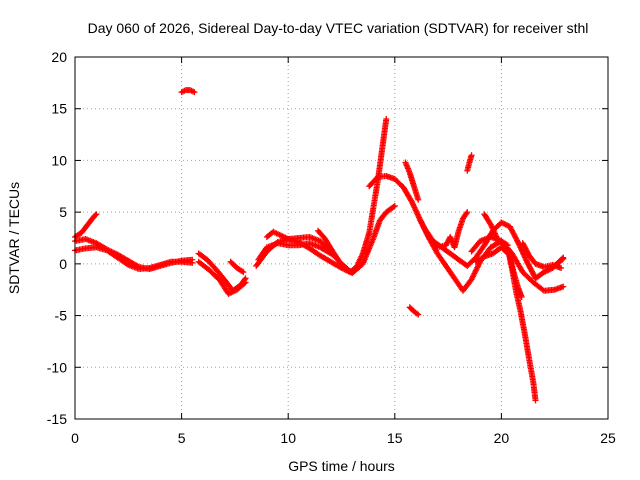  Describe the element at coordinates (75, 438) in the screenshot. I see `x-tick-label: 0` at that location.